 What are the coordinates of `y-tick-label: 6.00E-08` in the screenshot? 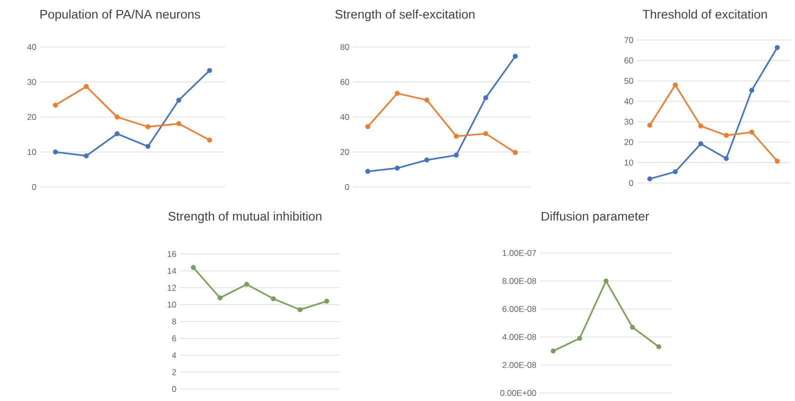 It's located at (519, 309).